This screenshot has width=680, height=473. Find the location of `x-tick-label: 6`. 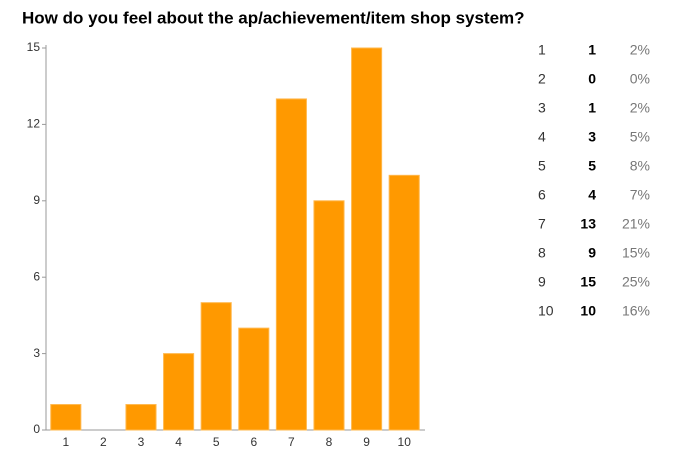

x-tick-label: 6 is located at coordinates (253, 442).